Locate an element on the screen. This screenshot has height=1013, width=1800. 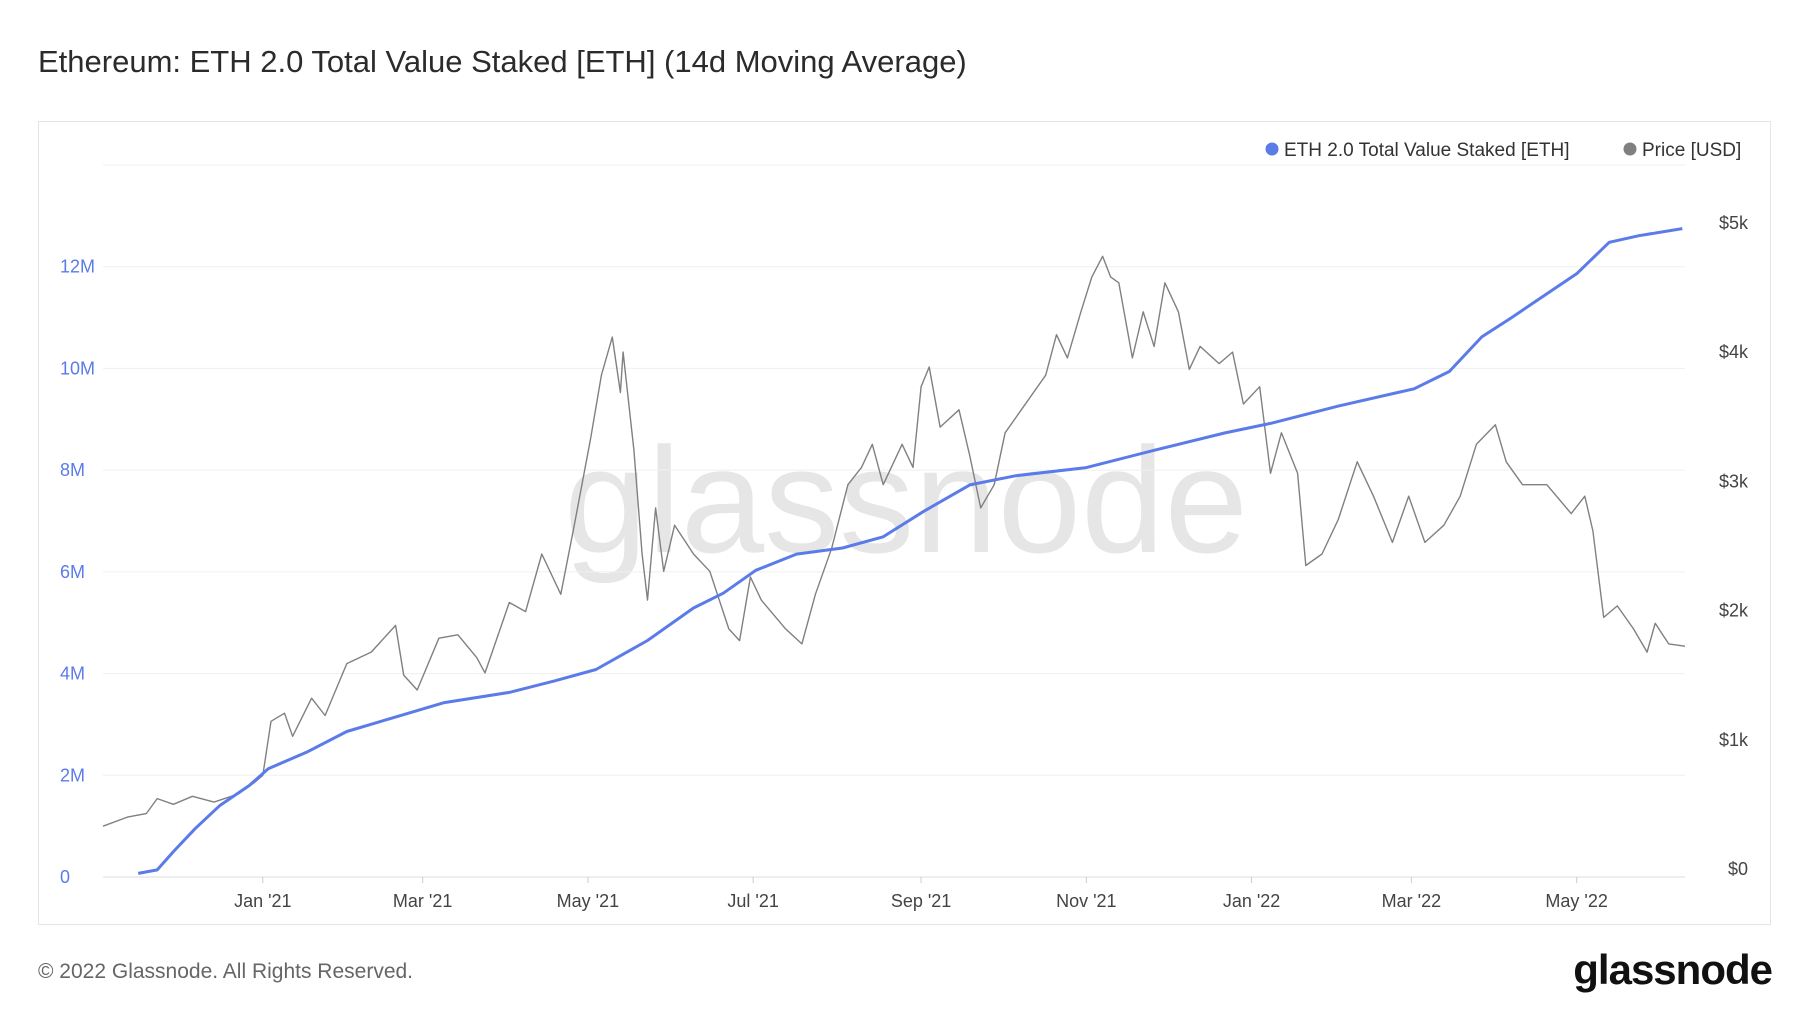
x-tick-label: Jan '22 is located at coordinates (1251, 901).